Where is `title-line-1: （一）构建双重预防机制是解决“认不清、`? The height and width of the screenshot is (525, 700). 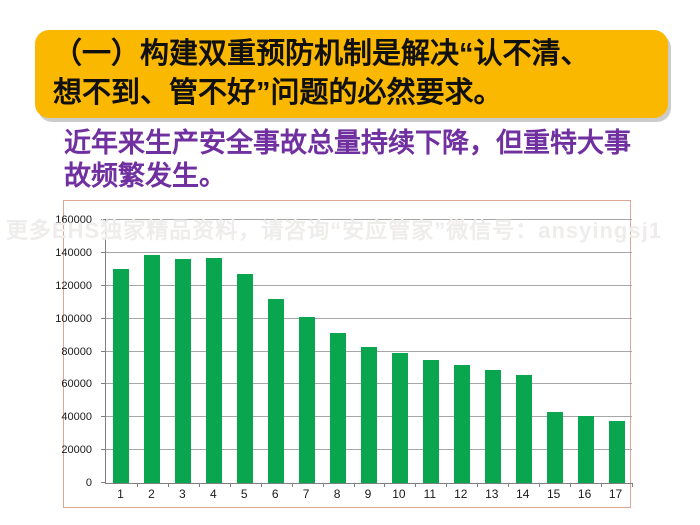 title-line-1: （一）构建双重预防机制是解决“认不清、 is located at coordinates (321, 54).